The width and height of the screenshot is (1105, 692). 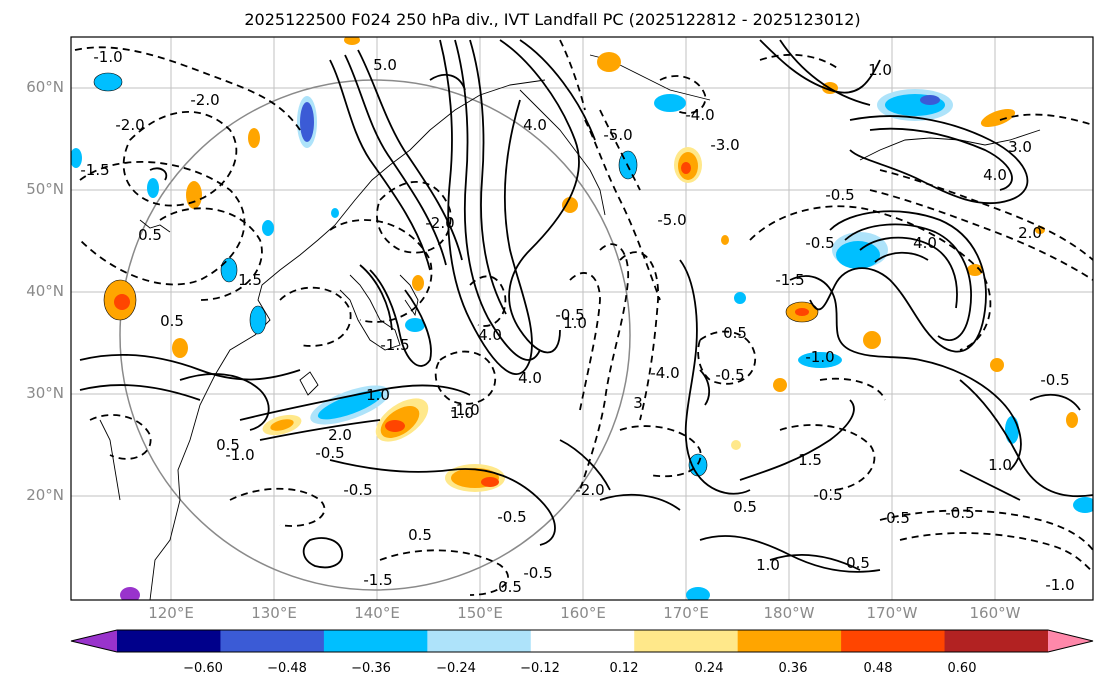 What do you see at coordinates (892, 613) in the screenshot?
I see `lon-label-170w: 170°W` at bounding box center [892, 613].